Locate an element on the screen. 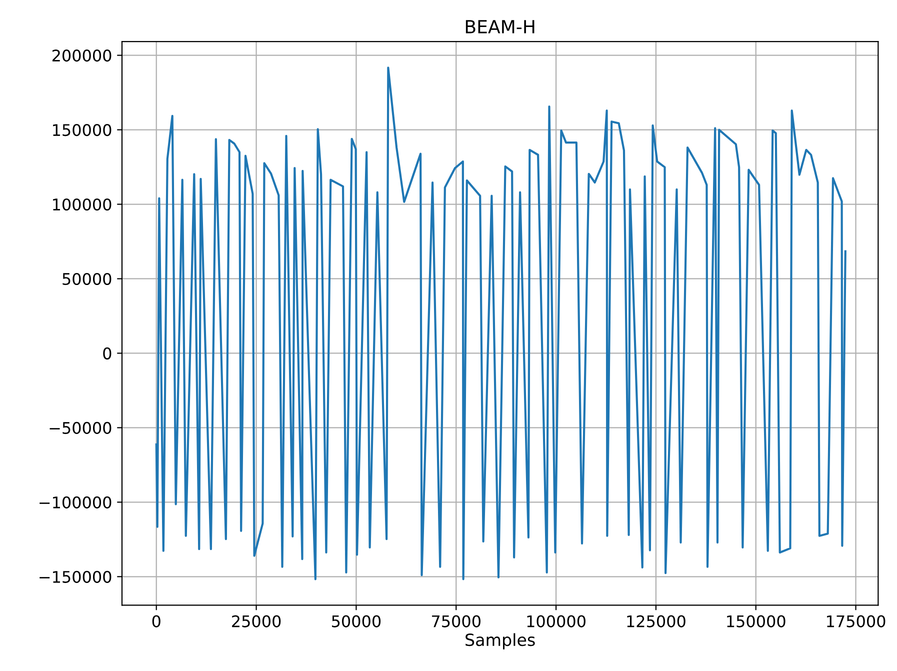 The image size is (897, 671). x-axis-title: Samples is located at coordinates (500, 641).